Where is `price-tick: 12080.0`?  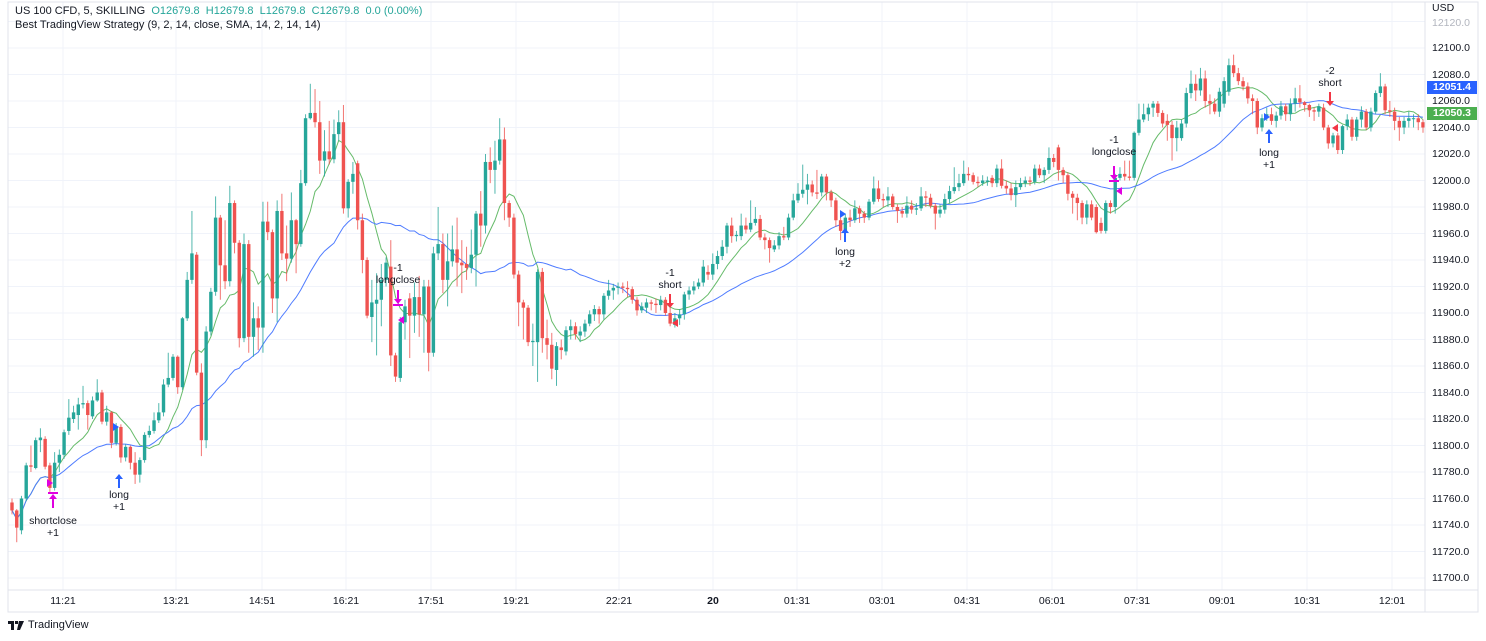
price-tick: 12080.0 is located at coordinates (1451, 74).